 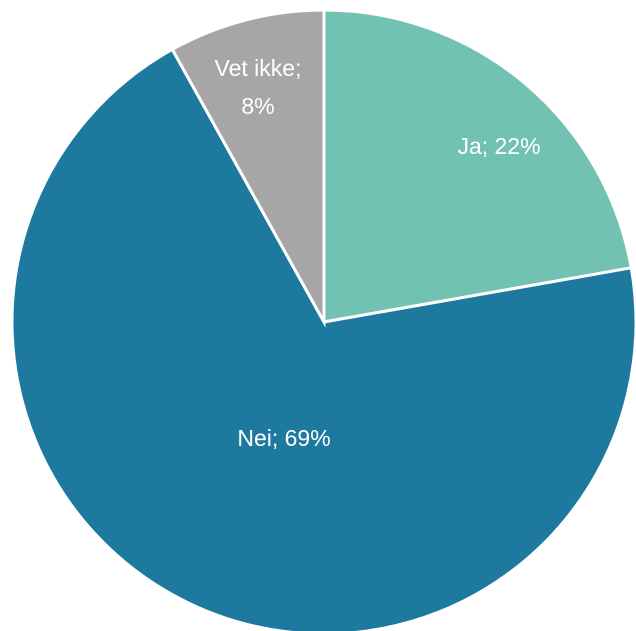 What do you see at coordinates (257, 106) in the screenshot?
I see `data-label-vet-ikke-percent: 8%` at bounding box center [257, 106].